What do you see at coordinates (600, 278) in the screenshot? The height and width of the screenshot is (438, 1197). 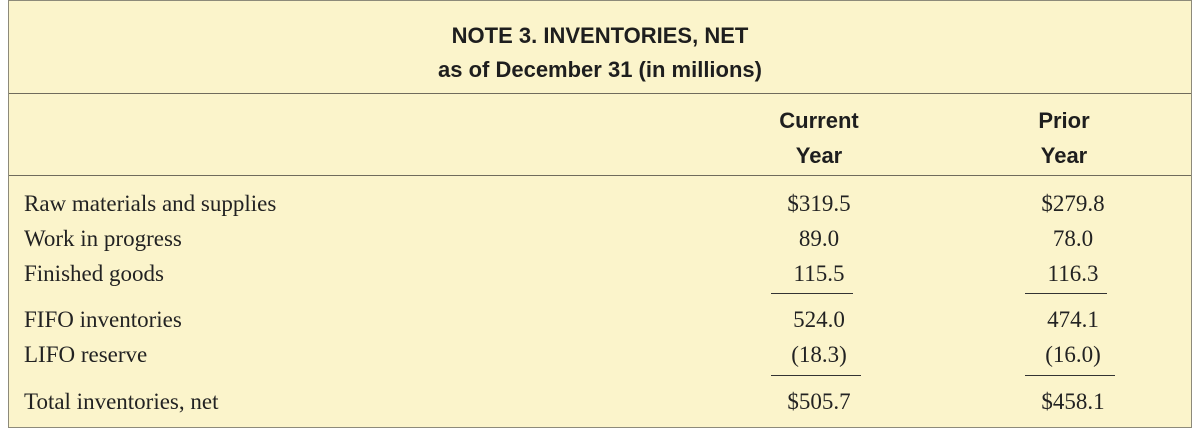 I see `table-row-finished-goods: Finished goods 115.5 116.3` at bounding box center [600, 278].